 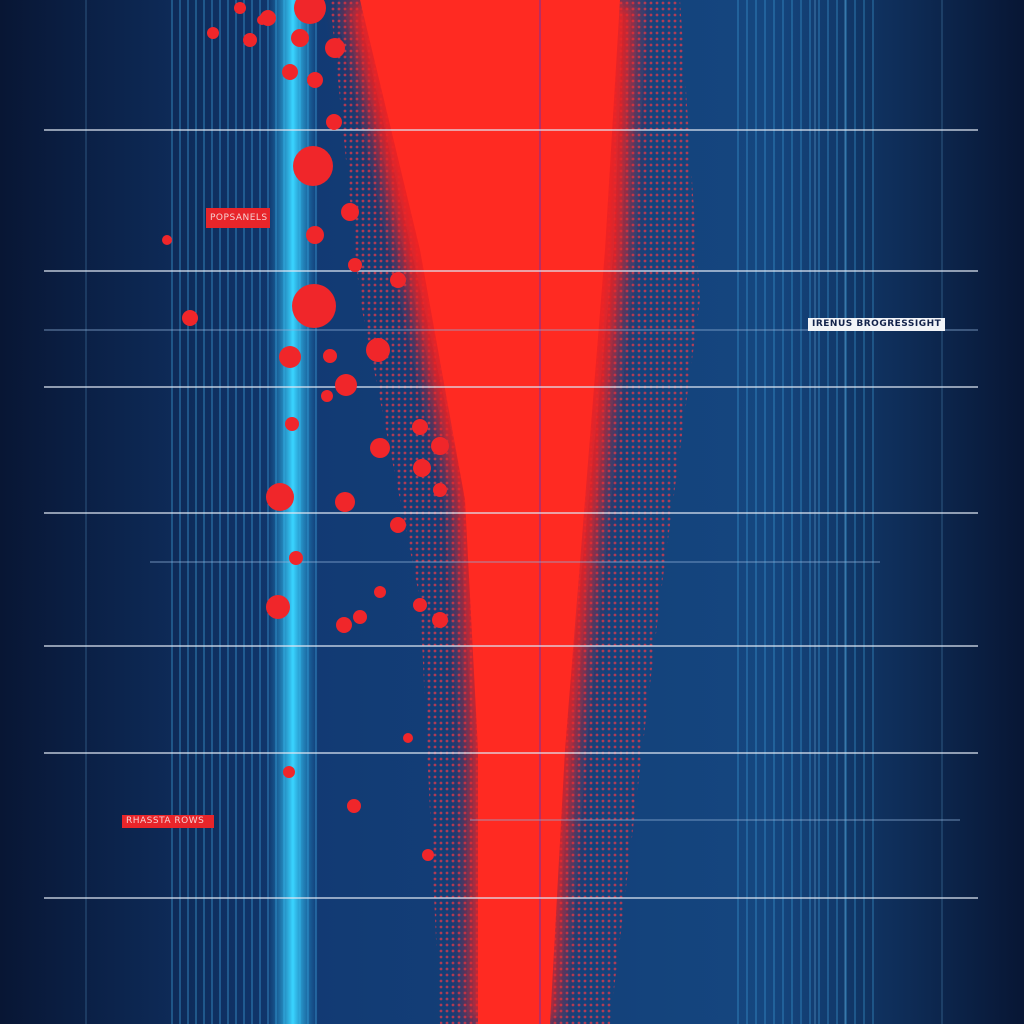 I want to click on label-left-top: POPSANELS, so click(x=238, y=218).